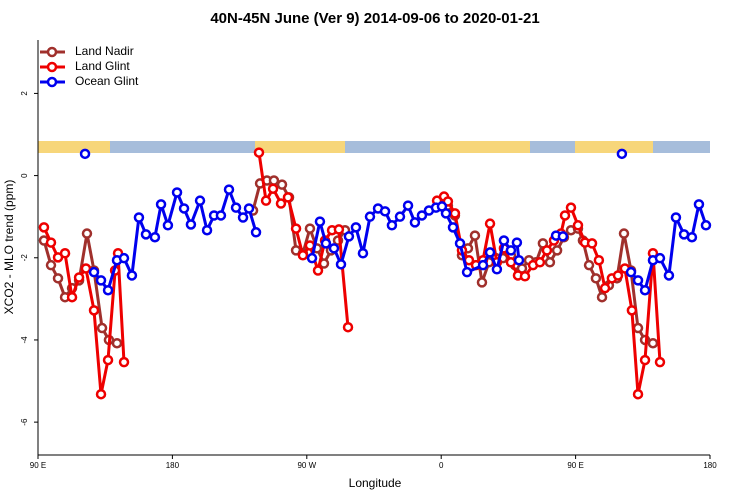  I want to click on x-tick-label: 90 W, so click(306, 465).